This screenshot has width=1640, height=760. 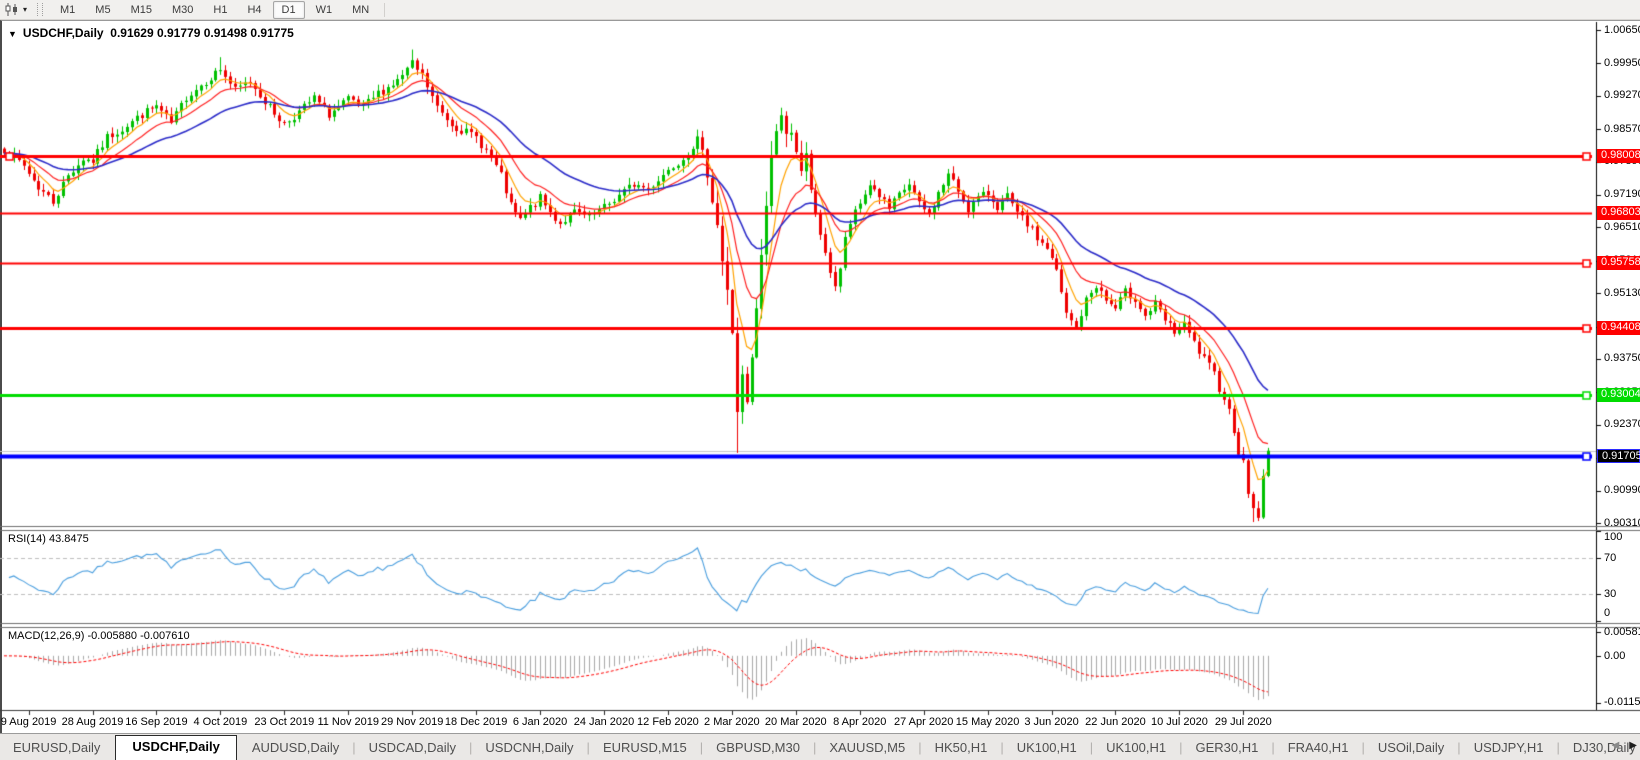 What do you see at coordinates (1622, 194) in the screenshot?
I see `price-axis-tick-label: 0.97190` at bounding box center [1622, 194].